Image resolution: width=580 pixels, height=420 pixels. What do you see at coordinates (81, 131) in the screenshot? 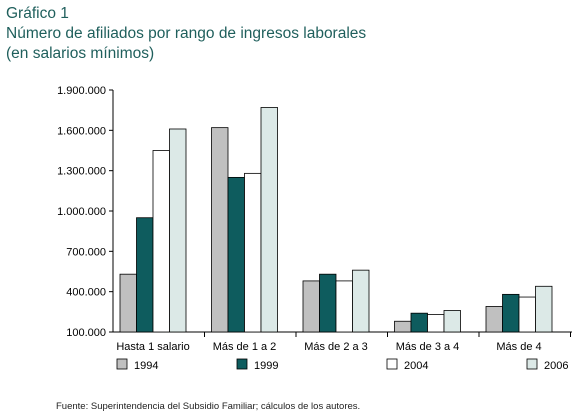
I see `y-tick-label: 1.600.000` at bounding box center [81, 131].